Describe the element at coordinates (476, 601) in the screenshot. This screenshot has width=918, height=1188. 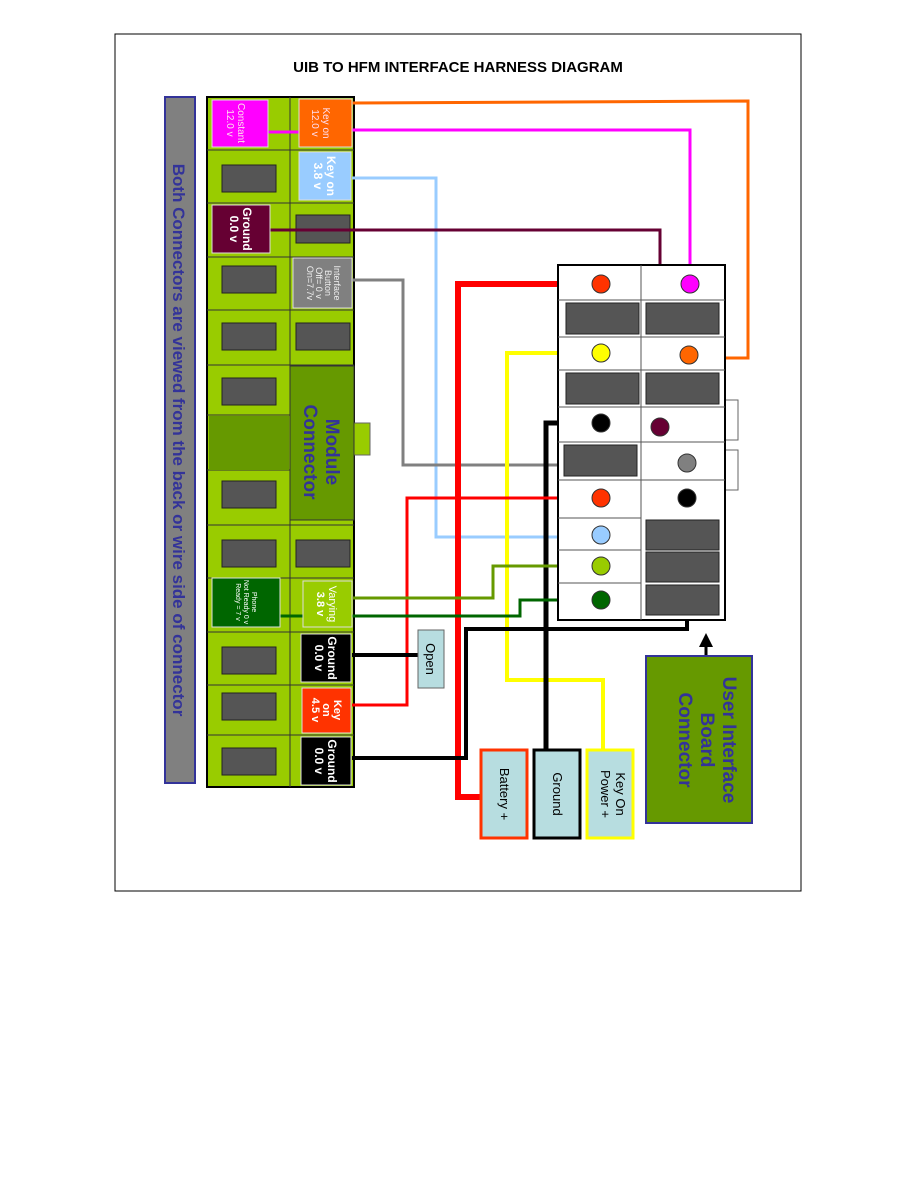
I see `wire-red-thin` at that location.